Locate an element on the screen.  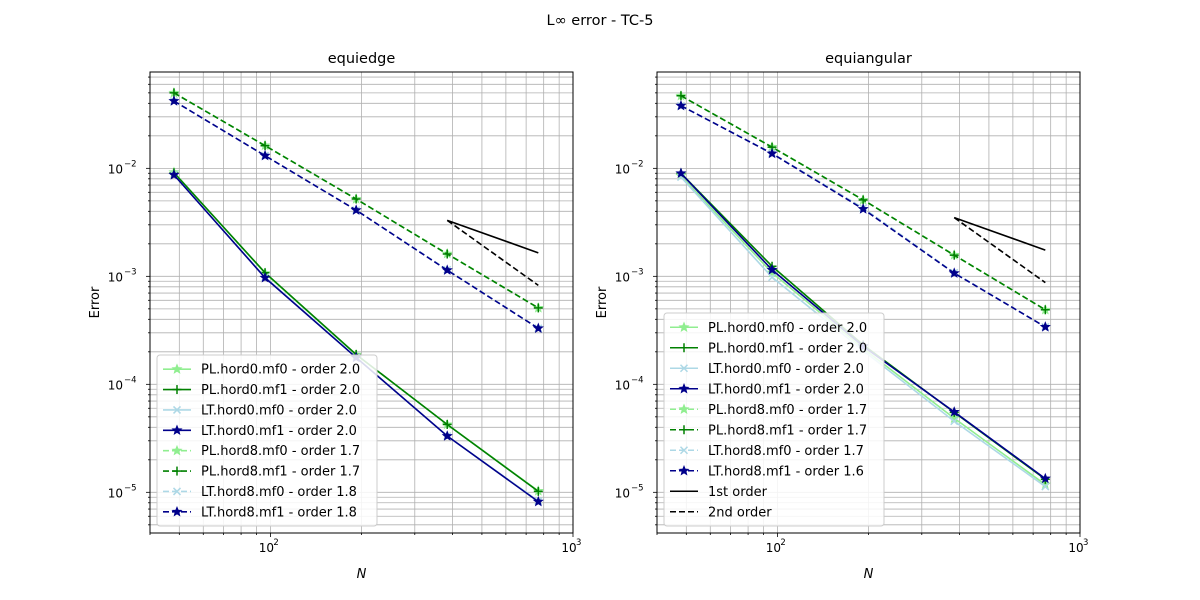
legend-item: LT.hord8.mf0 - order 1.7 is located at coordinates (767, 451).